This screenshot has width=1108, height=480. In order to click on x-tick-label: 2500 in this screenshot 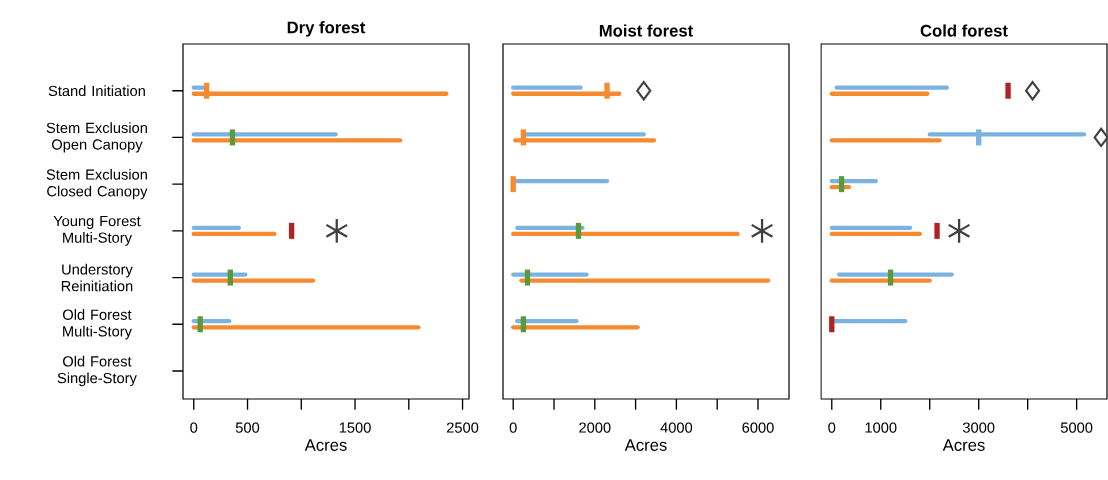, I will do `click(462, 427)`.